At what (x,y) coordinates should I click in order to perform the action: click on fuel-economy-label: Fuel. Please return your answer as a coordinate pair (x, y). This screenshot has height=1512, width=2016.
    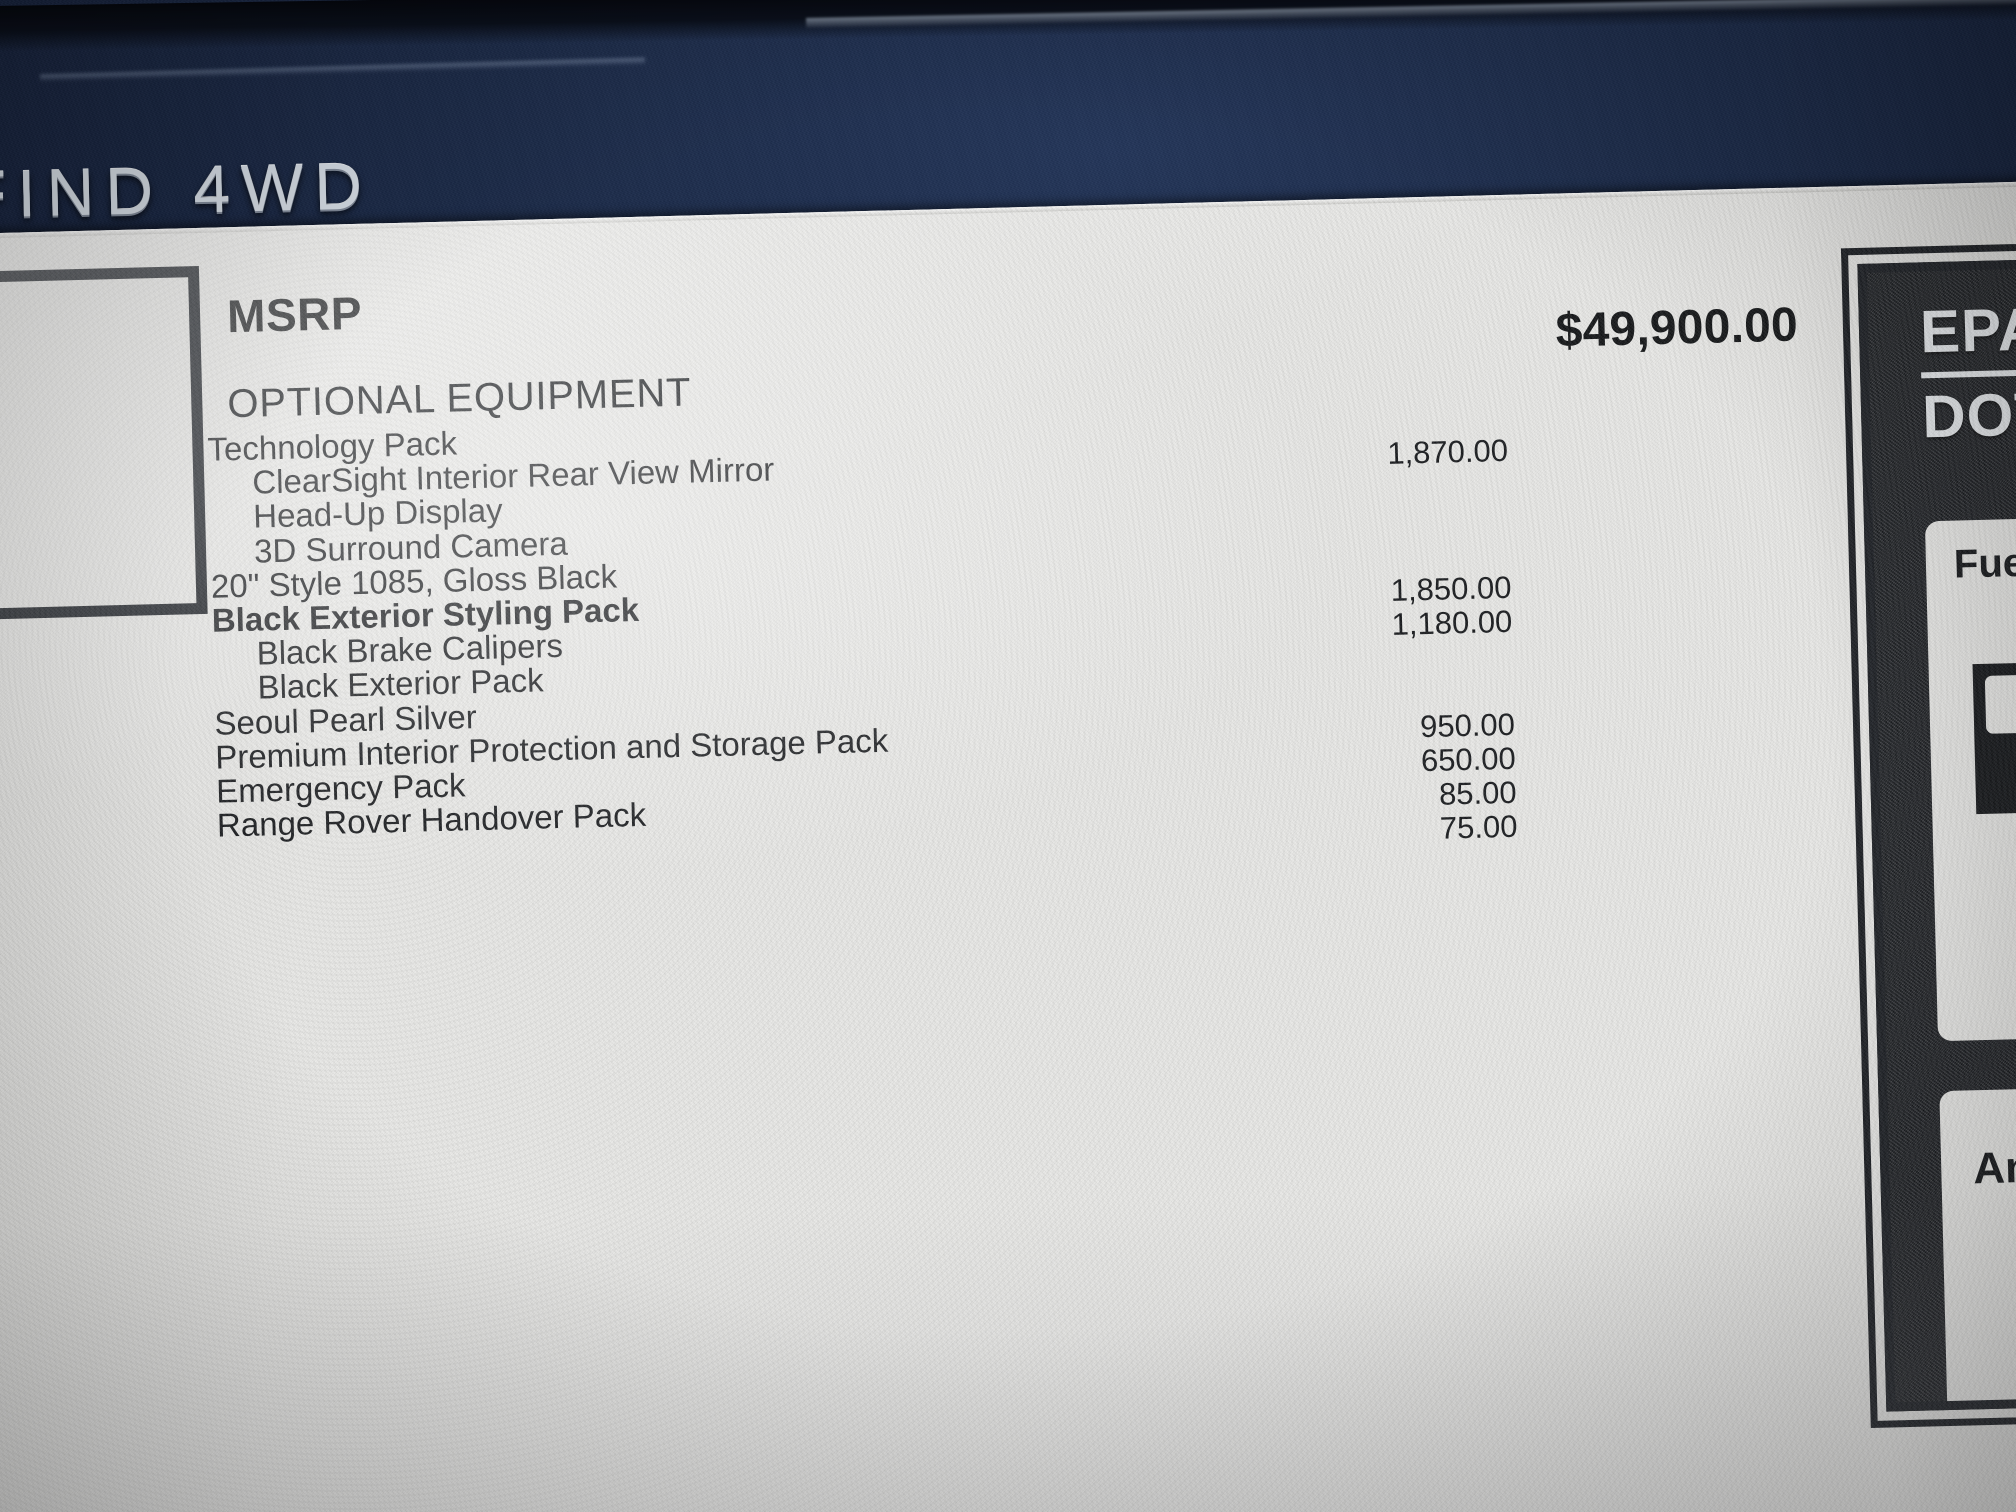
    Looking at the image, I should click on (1984, 563).